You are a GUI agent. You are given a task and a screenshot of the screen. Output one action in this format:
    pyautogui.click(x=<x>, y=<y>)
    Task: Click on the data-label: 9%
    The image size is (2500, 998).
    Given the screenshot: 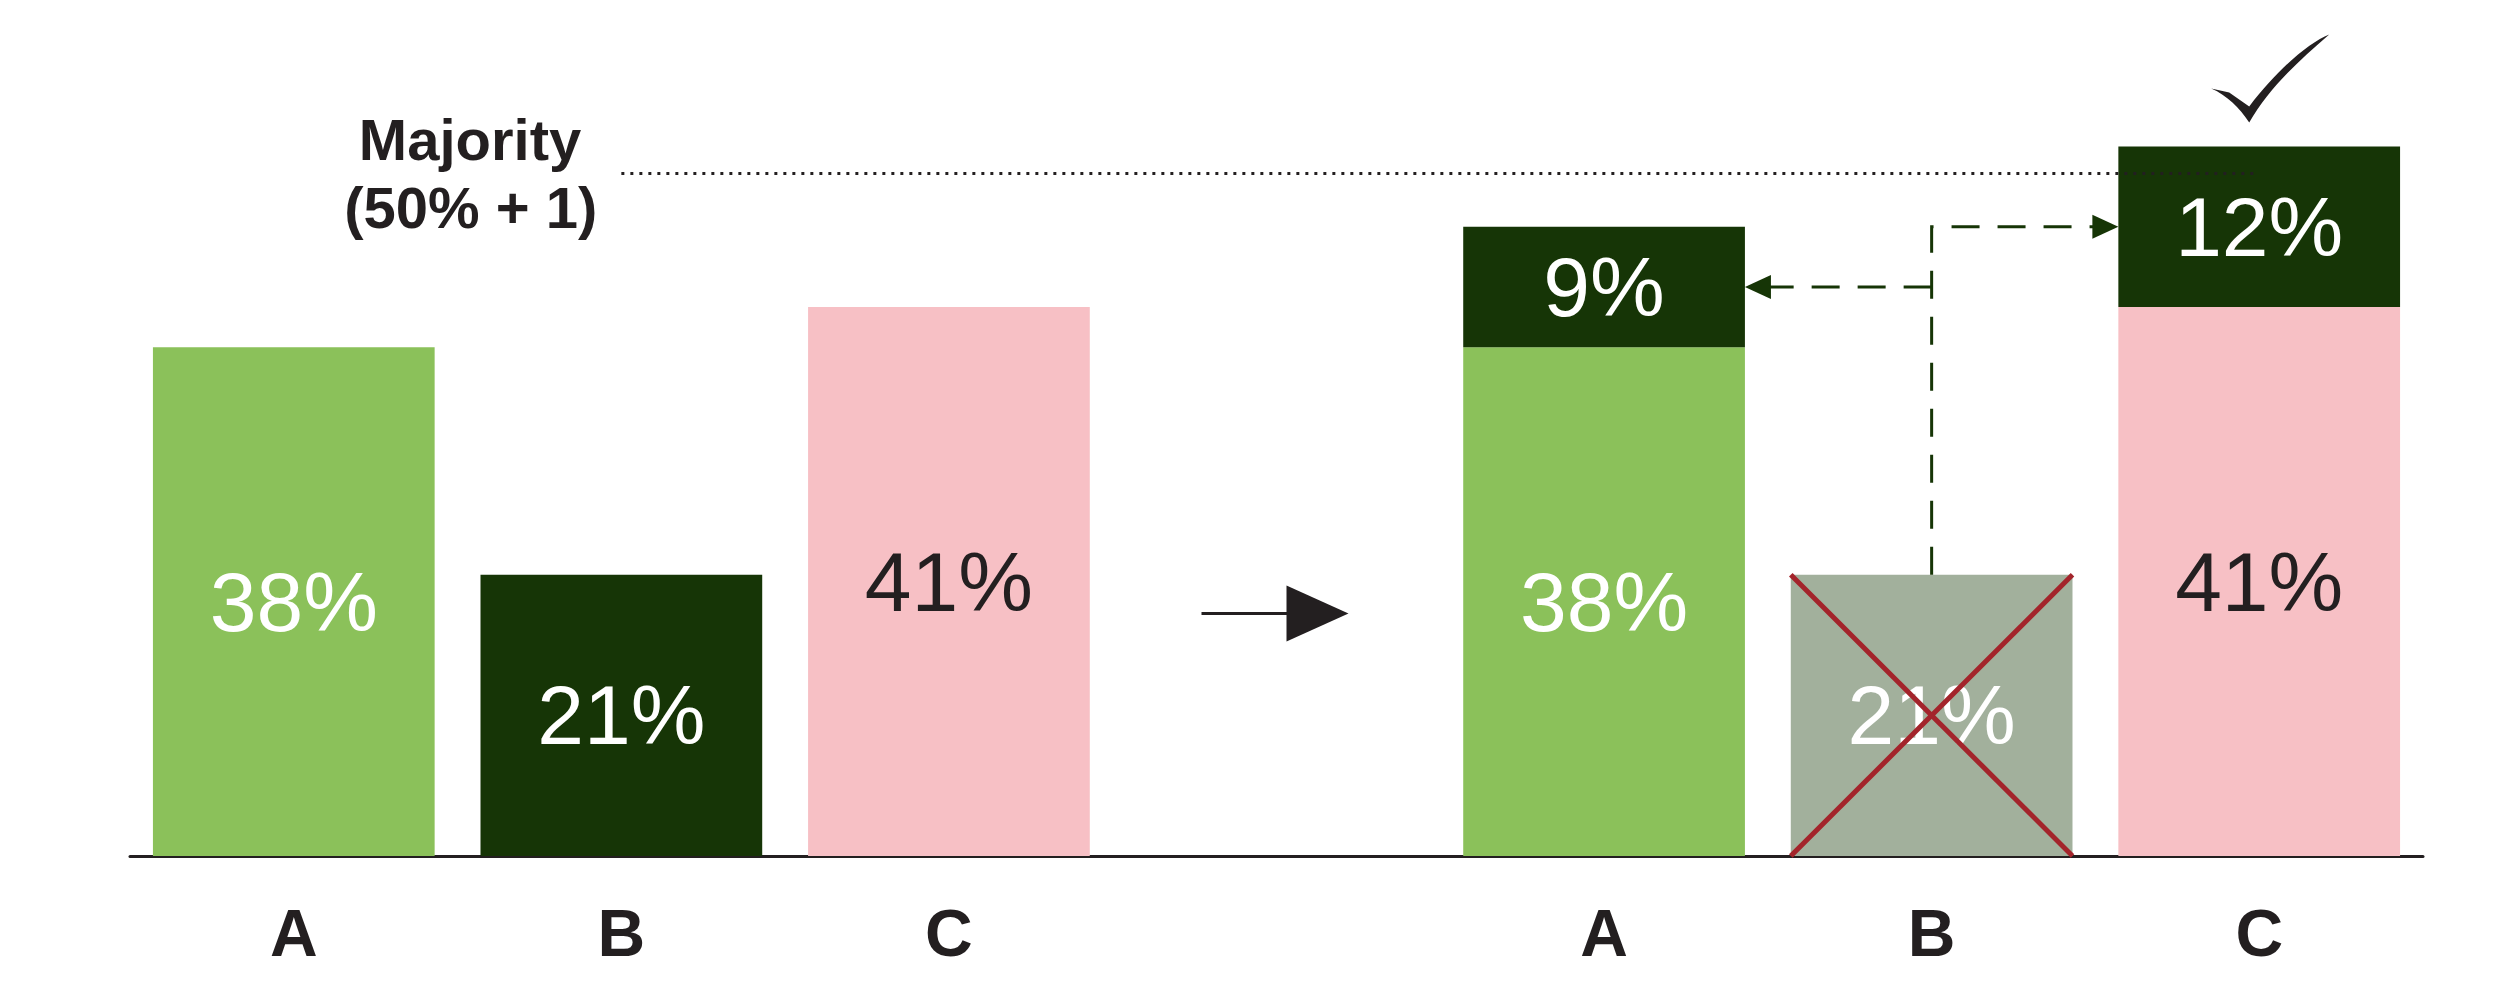 What is the action you would take?
    pyautogui.click(x=1604, y=287)
    